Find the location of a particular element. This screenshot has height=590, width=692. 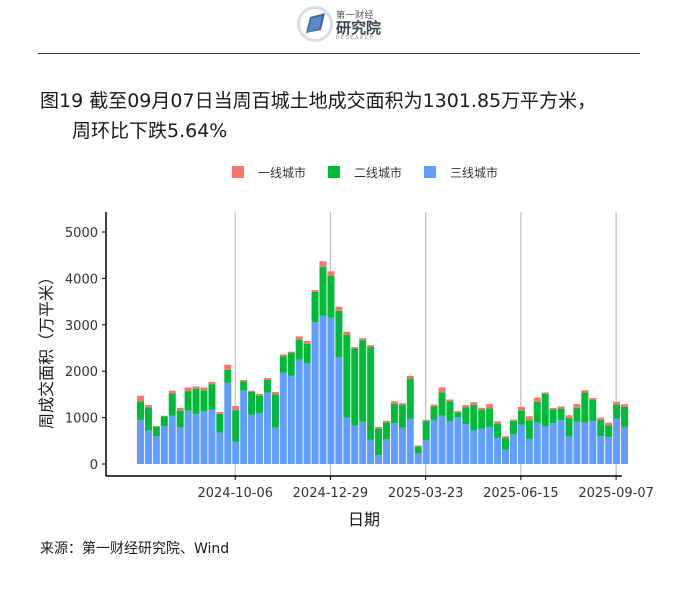

y-tick-label: 1000 is located at coordinates (81, 419).